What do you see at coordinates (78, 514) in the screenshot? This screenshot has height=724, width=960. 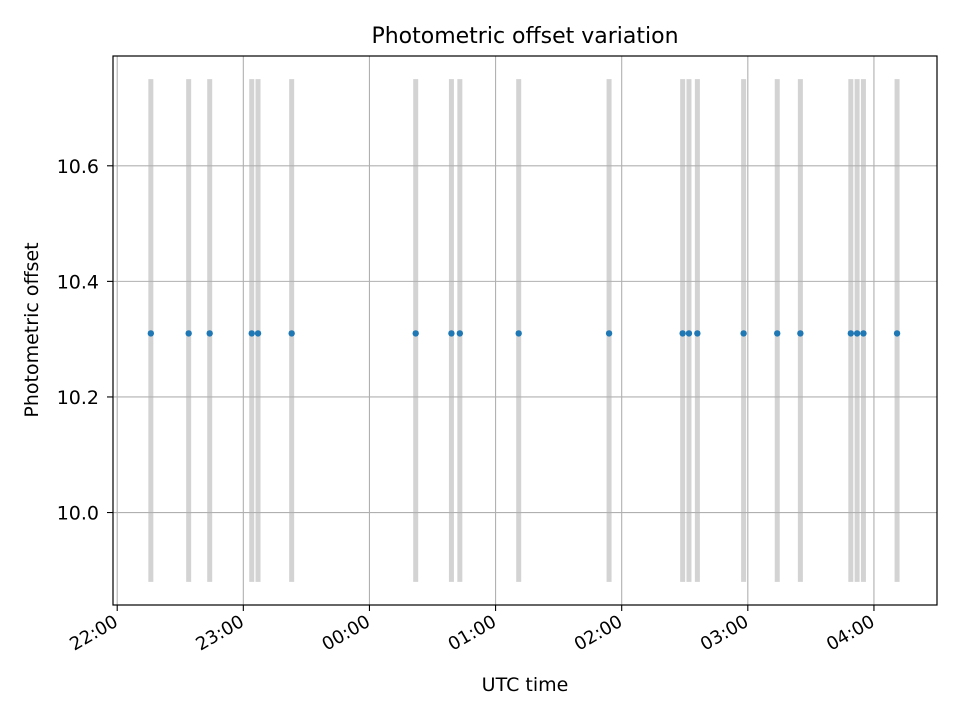 I see `y-tick-label: 10.0` at bounding box center [78, 514].